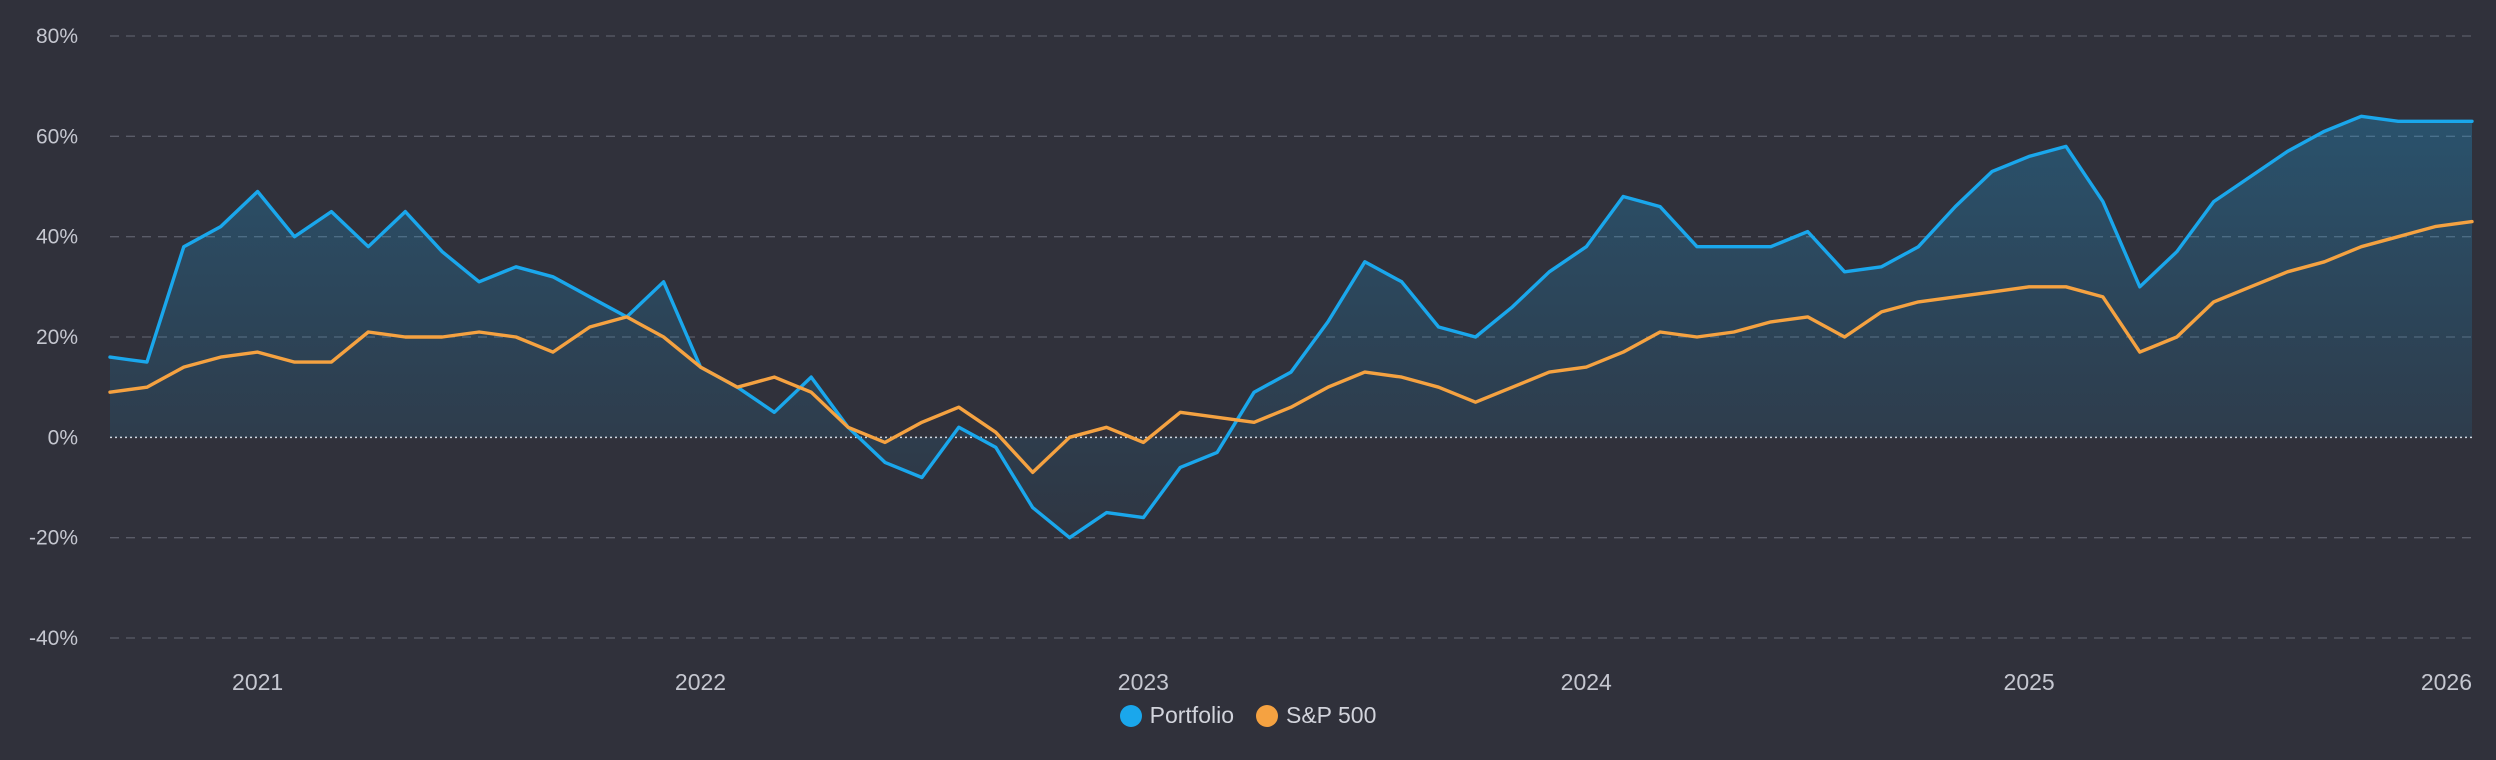 This screenshot has height=760, width=2496. Describe the element at coordinates (1130, 715) in the screenshot. I see `legend-dot-portfolio` at that location.